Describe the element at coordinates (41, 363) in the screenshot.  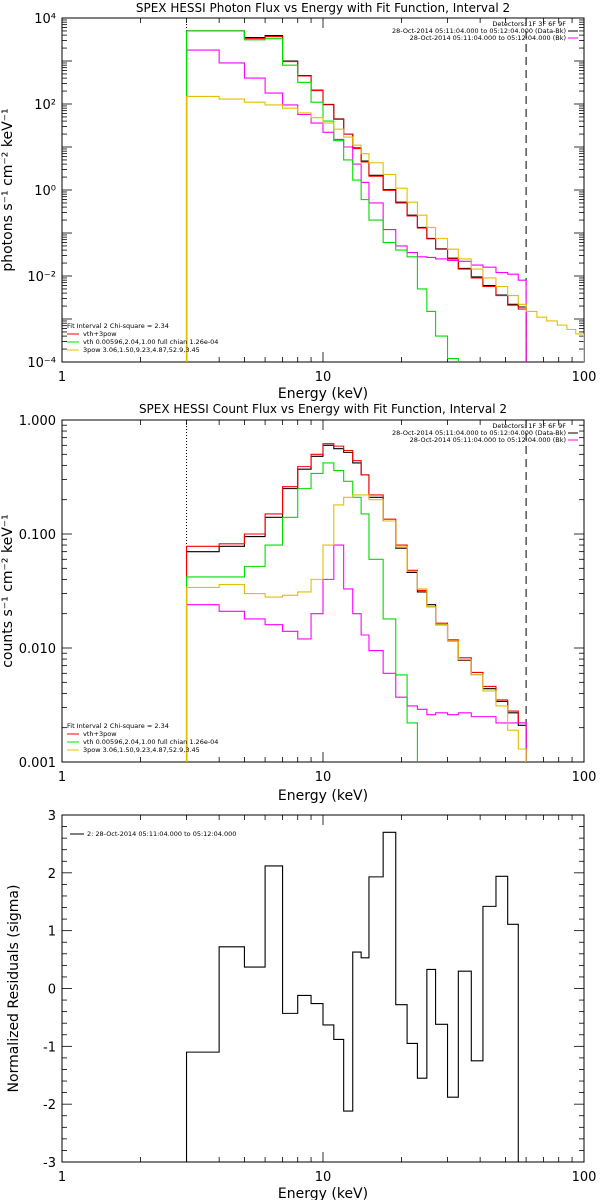
I see `y-tick-label: 10⁻⁴` at that location.